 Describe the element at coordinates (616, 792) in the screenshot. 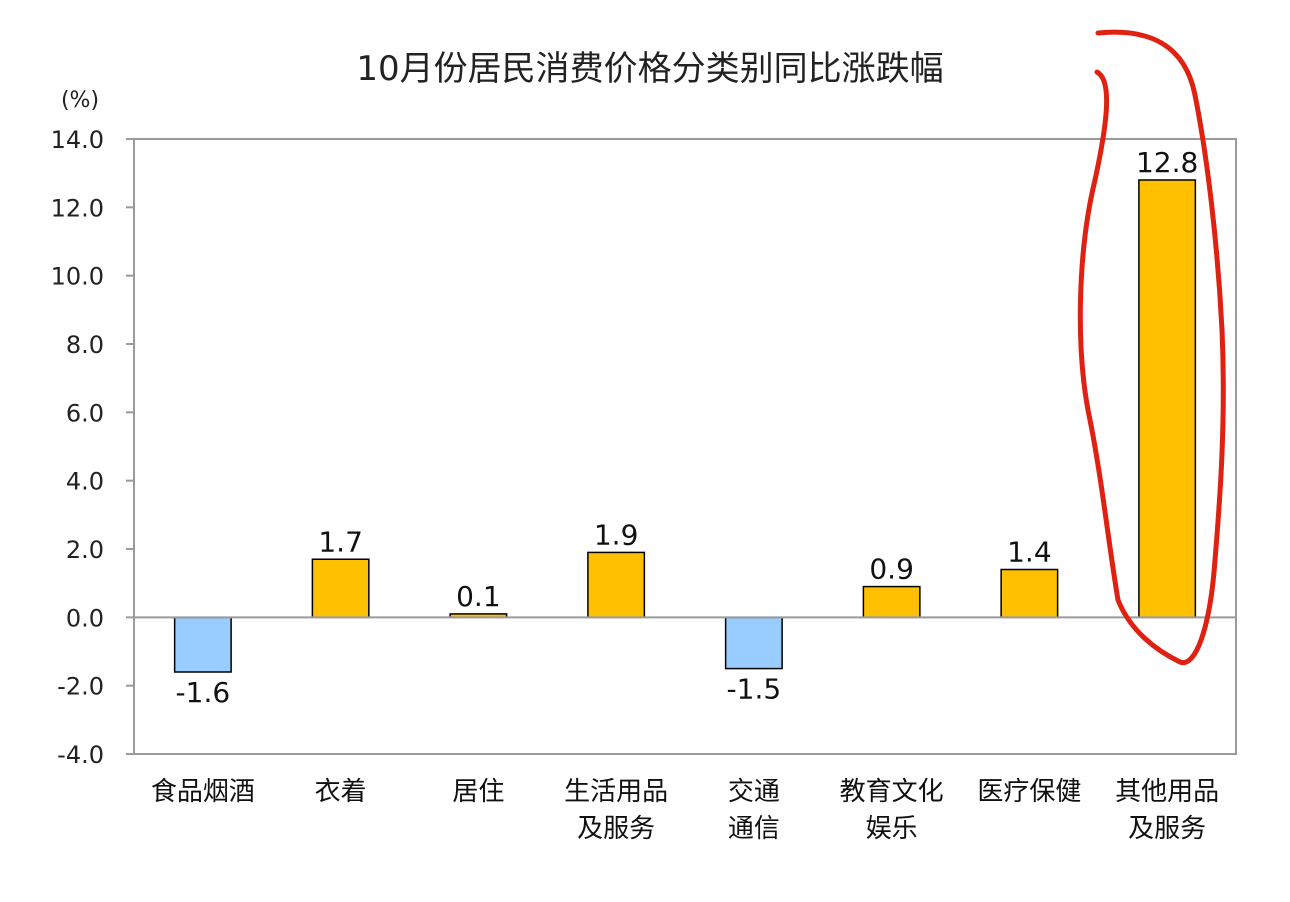

I see `x-tick-label: 生活用品` at that location.